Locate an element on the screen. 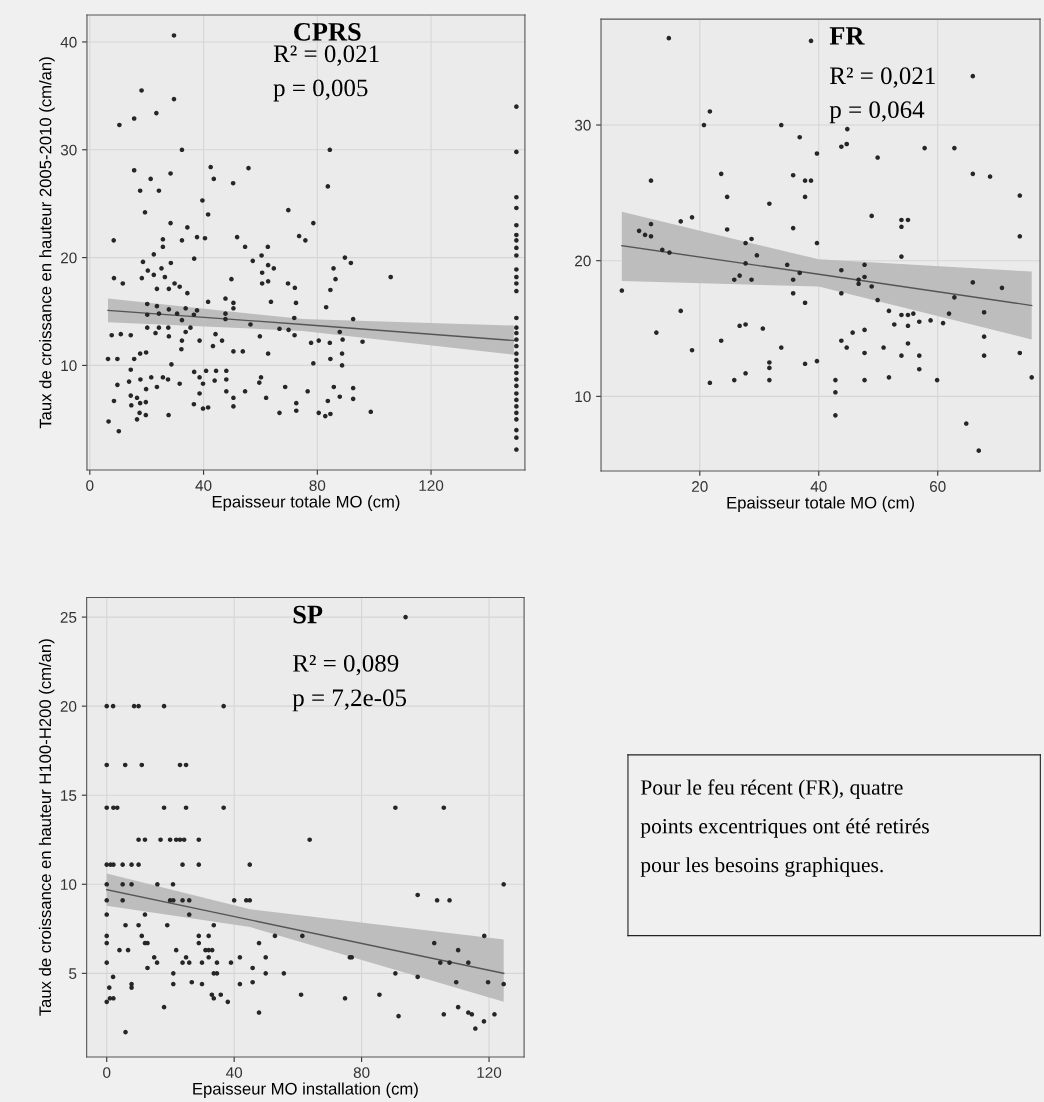 The width and height of the screenshot is (1044, 1102). text: Pour le feu récent (FR), quatre is located at coordinates (771, 789).